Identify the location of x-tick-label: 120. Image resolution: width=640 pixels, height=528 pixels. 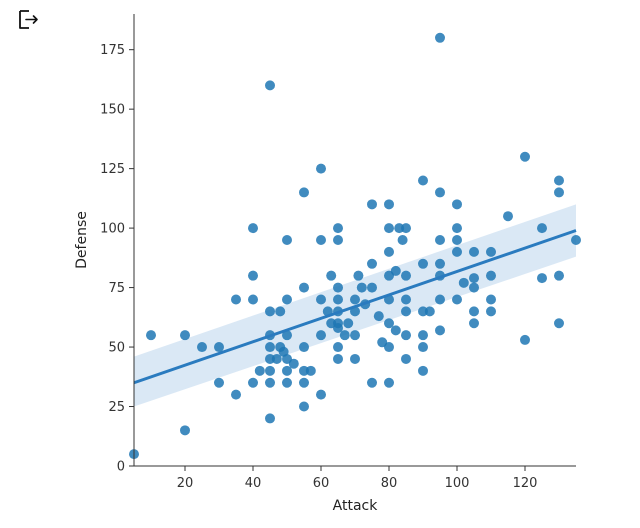
(525, 483).